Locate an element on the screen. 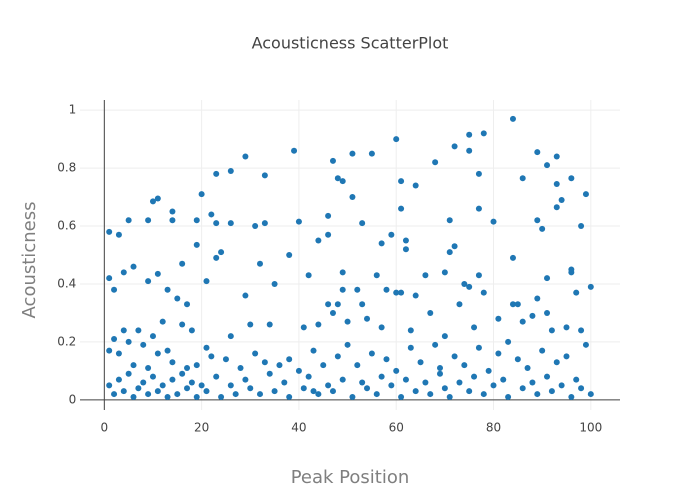 The height and width of the screenshot is (500, 700). x-tick-label: 20 is located at coordinates (201, 428).